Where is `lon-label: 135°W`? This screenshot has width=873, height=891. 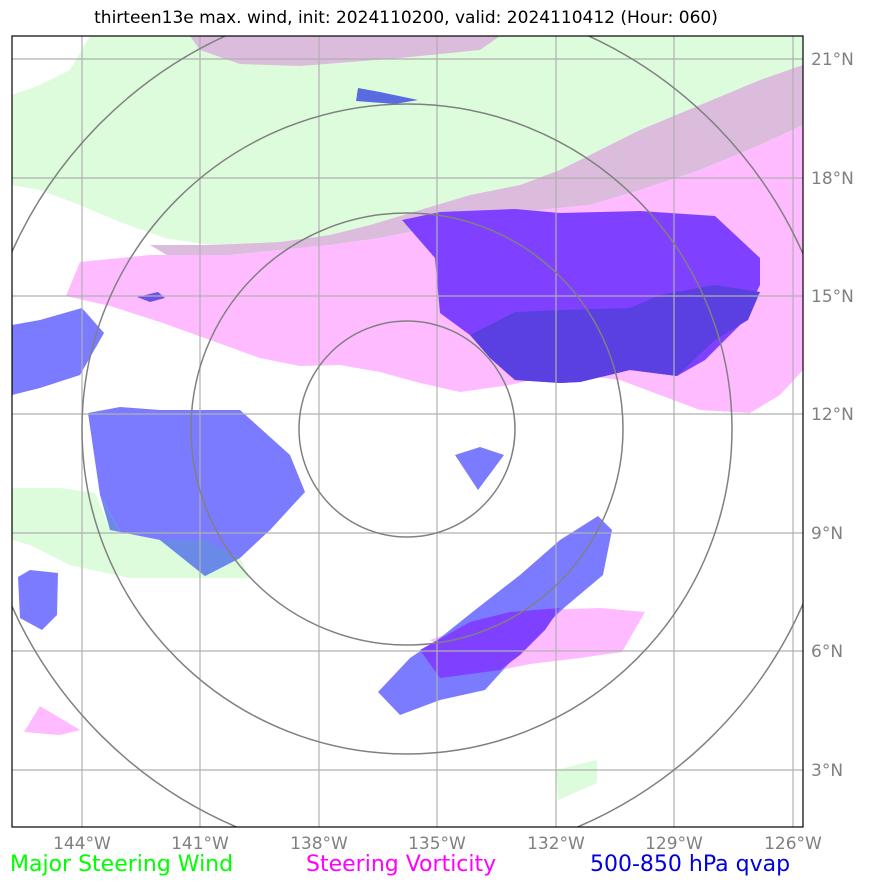 lon-label: 135°W is located at coordinates (437, 844).